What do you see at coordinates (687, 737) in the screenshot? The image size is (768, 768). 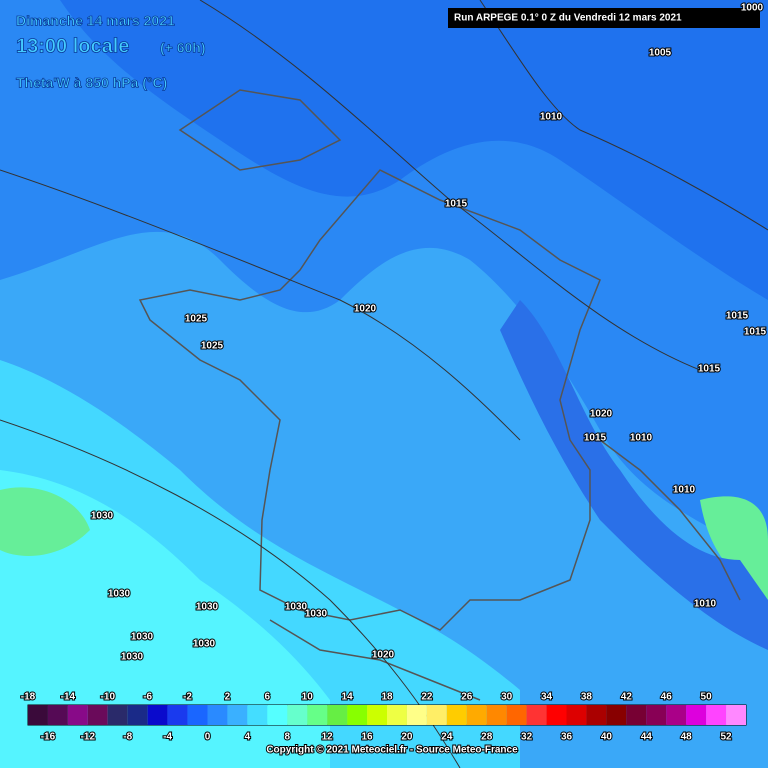 I see `colorbar-label: 48` at bounding box center [687, 737].